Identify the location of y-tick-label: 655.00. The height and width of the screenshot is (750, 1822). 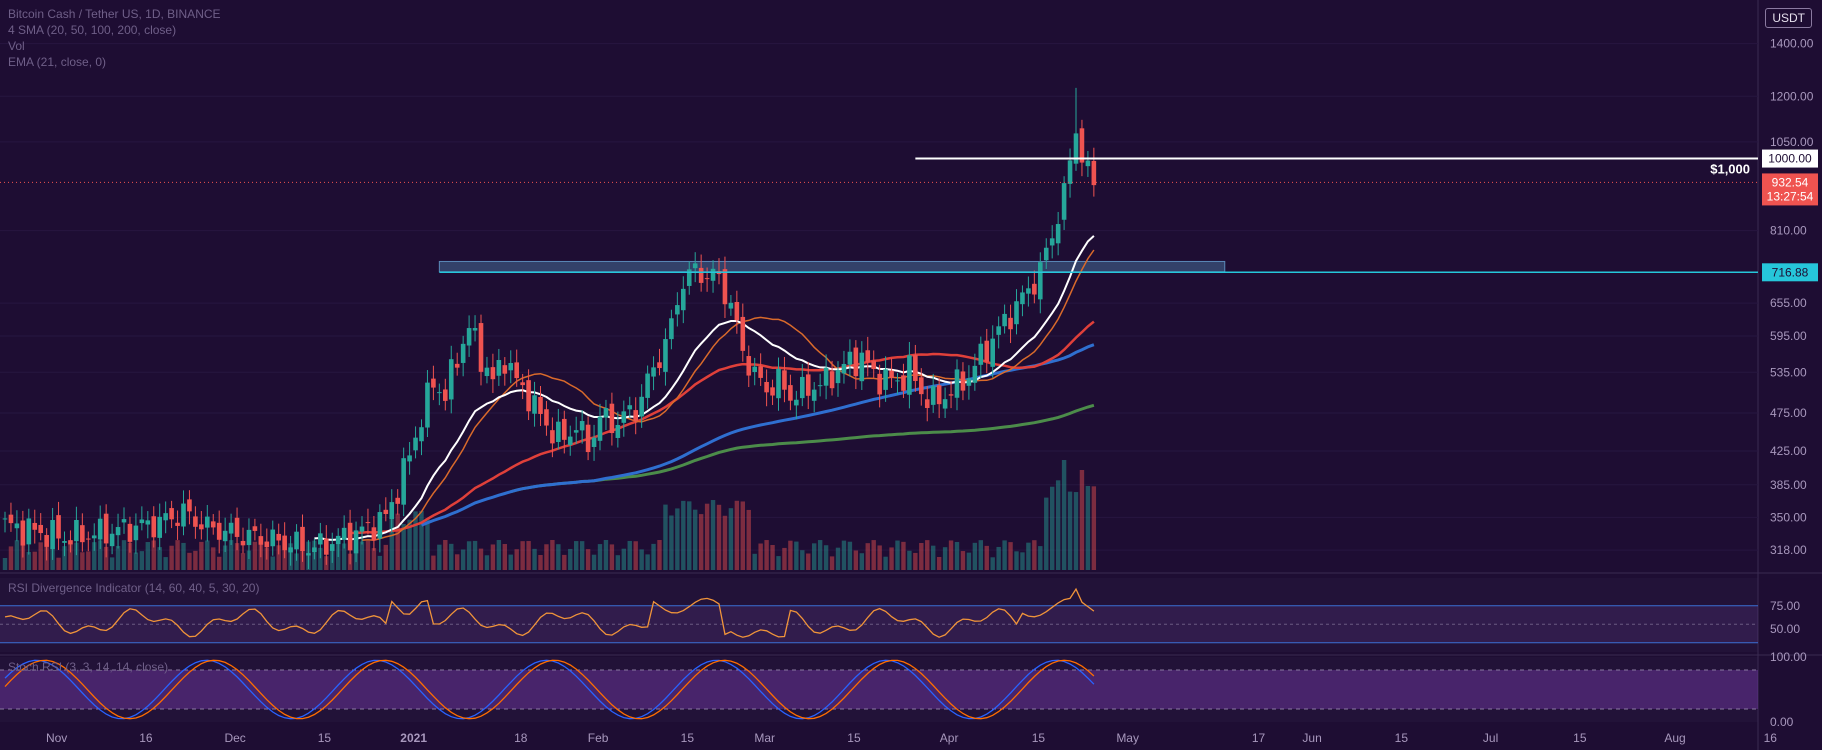
(1788, 303).